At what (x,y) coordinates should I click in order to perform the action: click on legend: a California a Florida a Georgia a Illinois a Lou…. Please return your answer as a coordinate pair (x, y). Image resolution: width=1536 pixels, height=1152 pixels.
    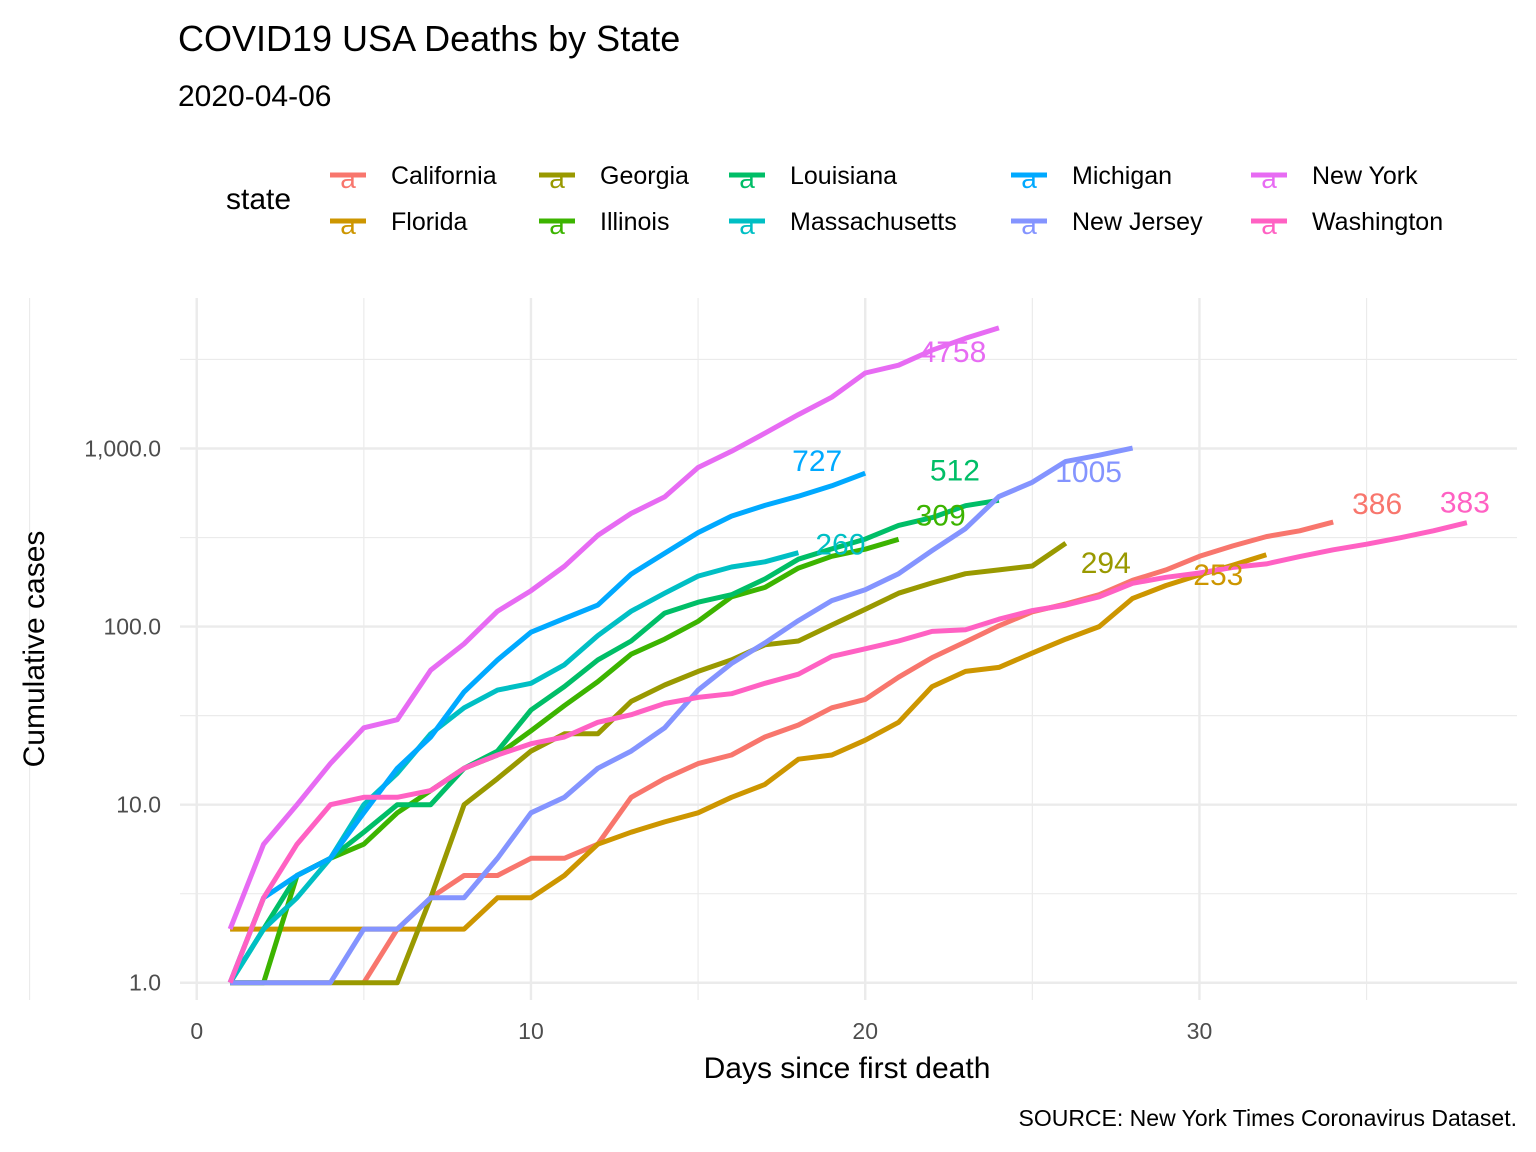
    Looking at the image, I should click on (886, 201).